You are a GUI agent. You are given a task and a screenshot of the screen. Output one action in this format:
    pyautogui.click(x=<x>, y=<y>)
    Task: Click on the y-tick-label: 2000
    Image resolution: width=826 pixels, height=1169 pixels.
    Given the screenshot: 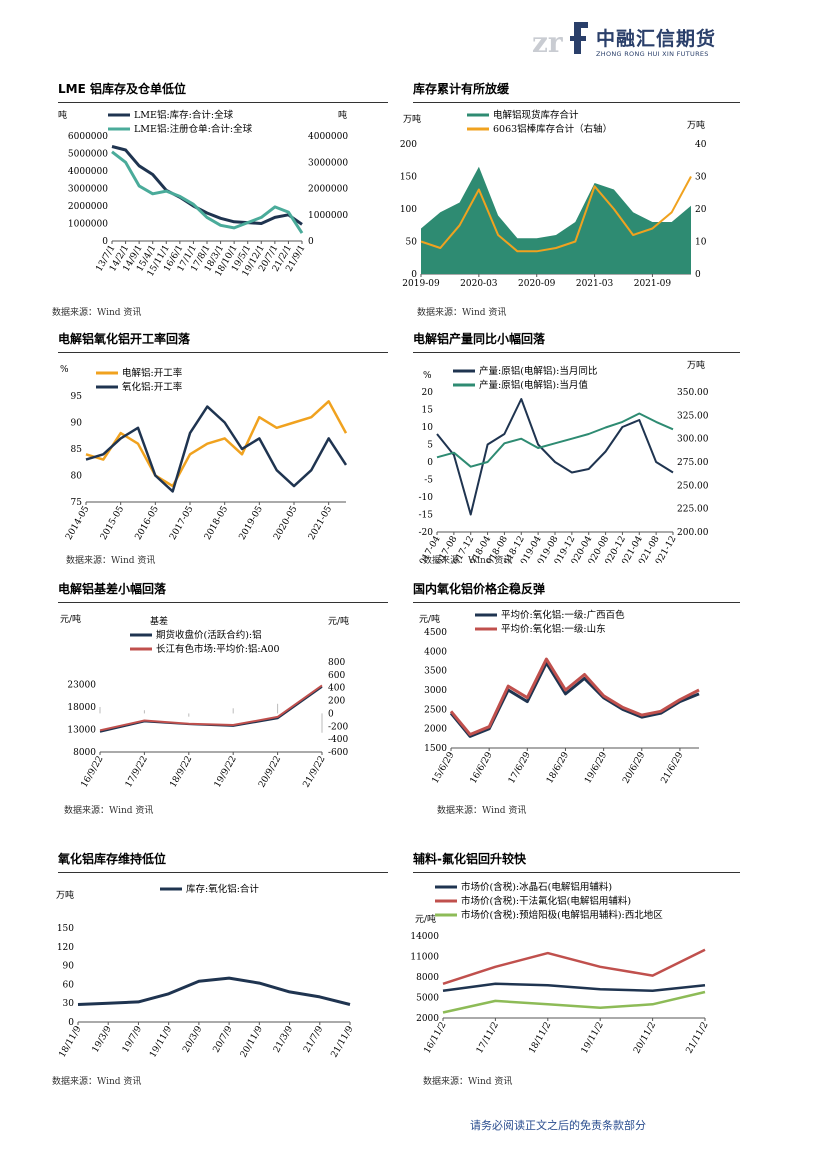 What is the action you would take?
    pyautogui.click(x=435, y=730)
    